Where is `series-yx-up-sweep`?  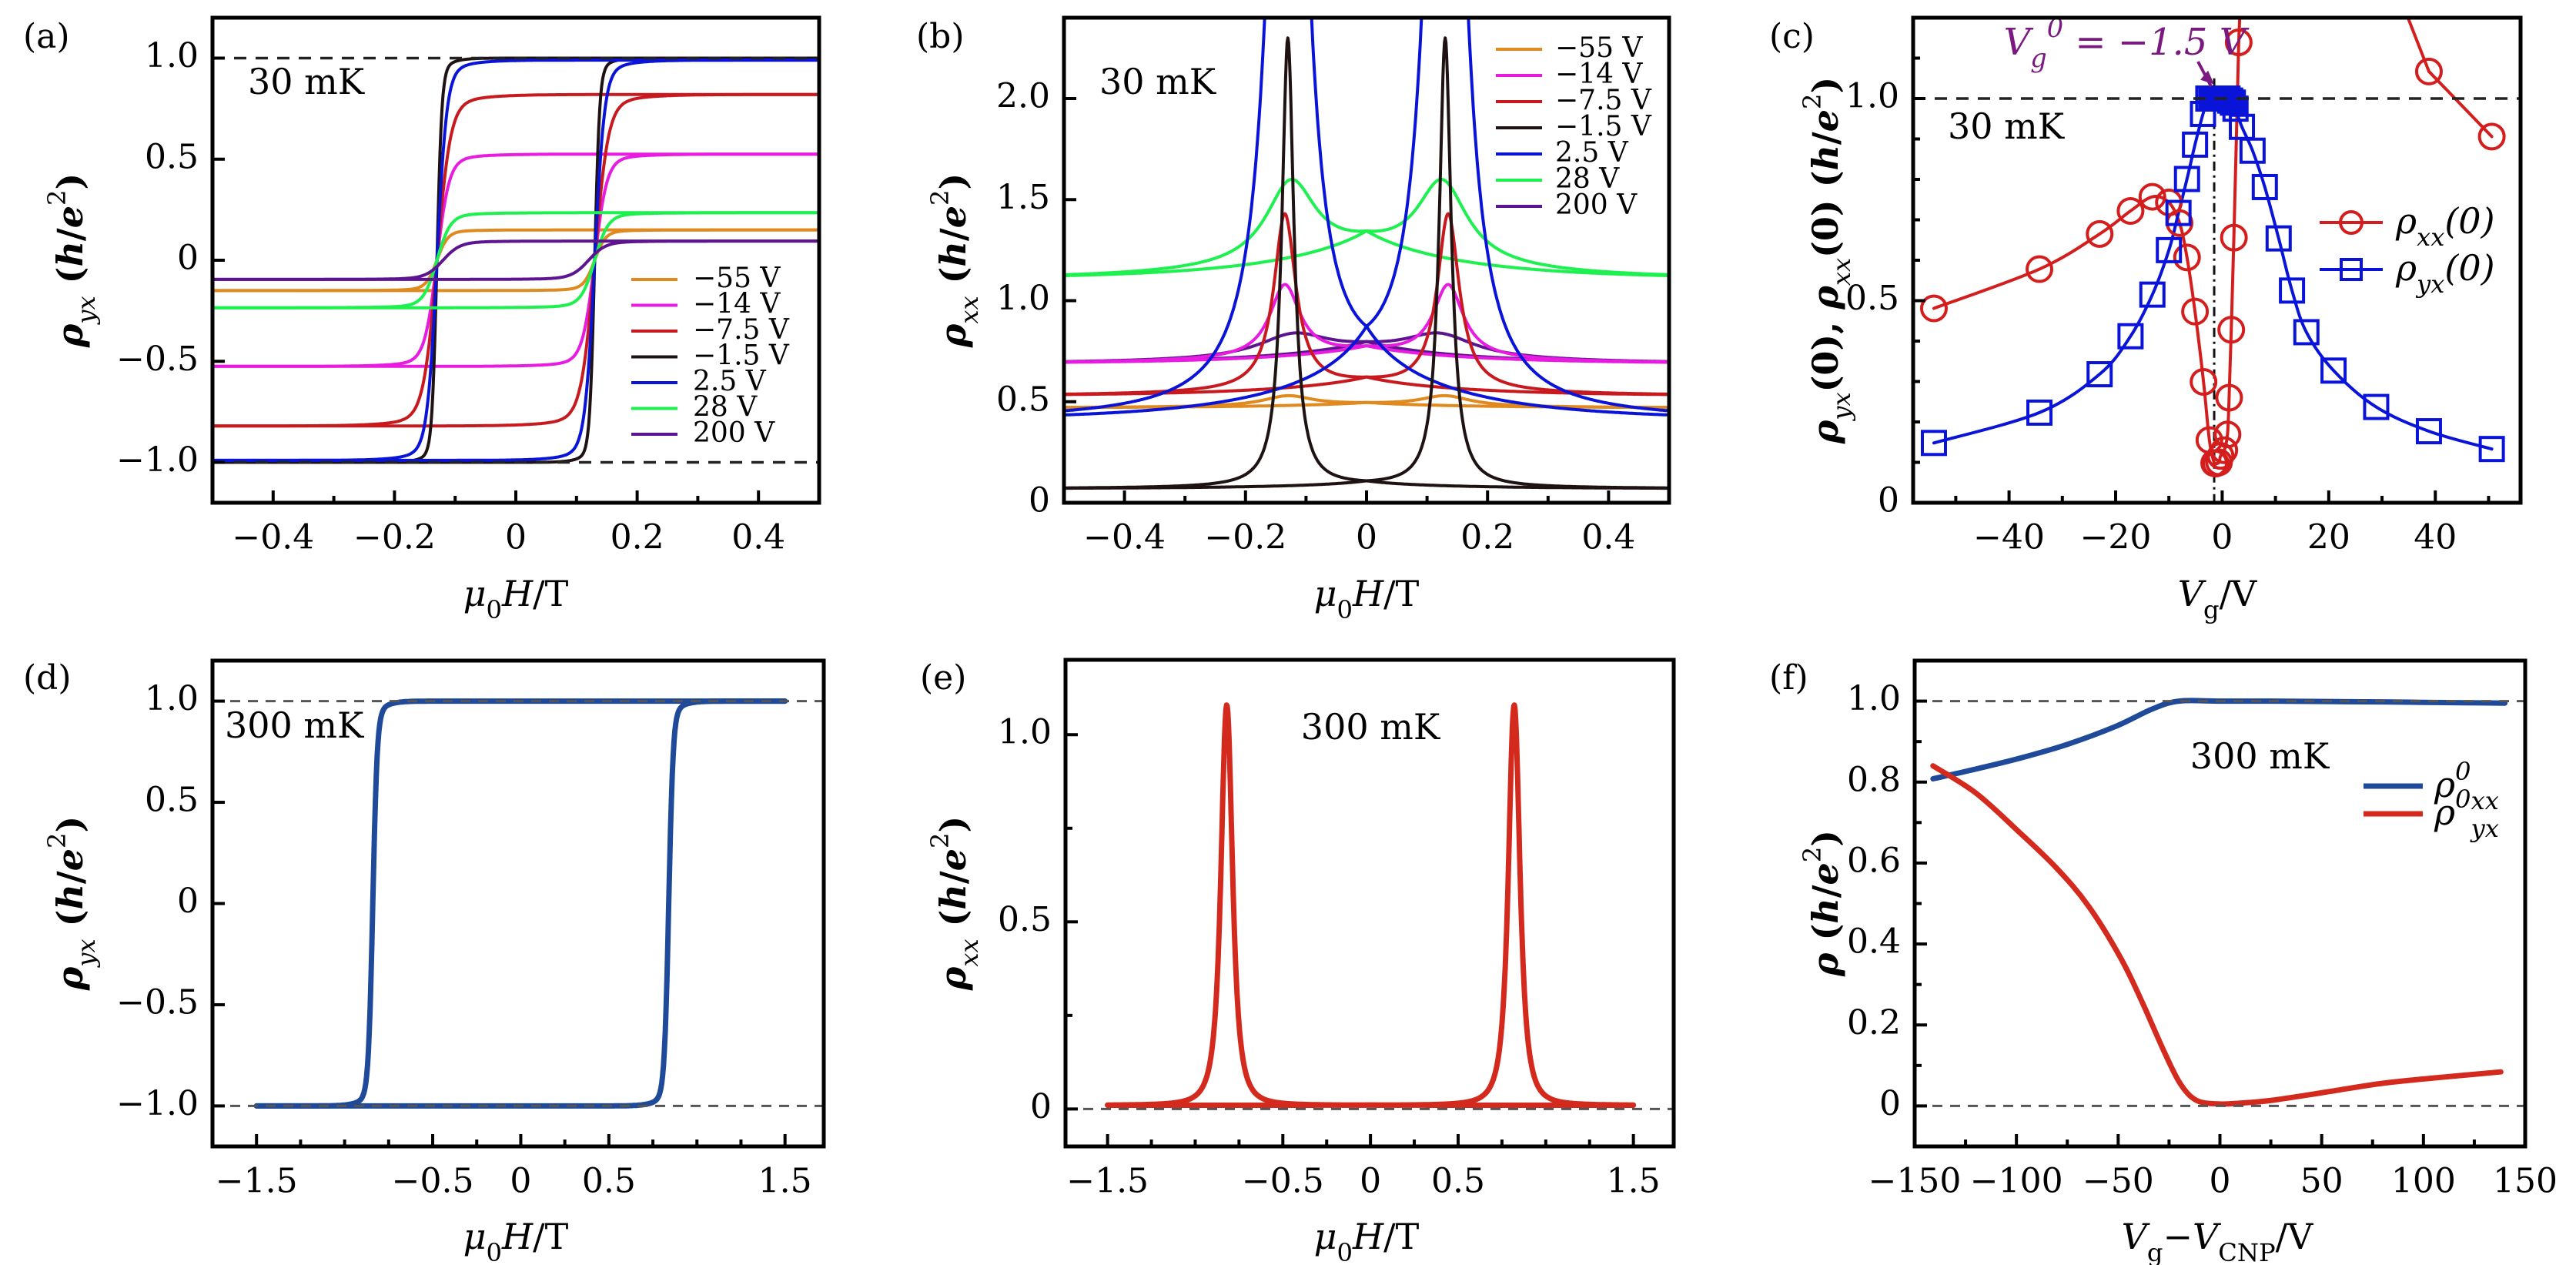
series-yx-up-sweep is located at coordinates (521, 904).